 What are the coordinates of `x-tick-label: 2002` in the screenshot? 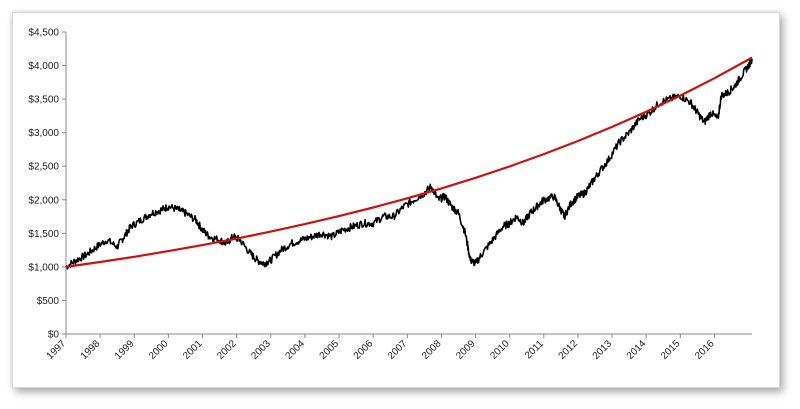 It's located at (227, 350).